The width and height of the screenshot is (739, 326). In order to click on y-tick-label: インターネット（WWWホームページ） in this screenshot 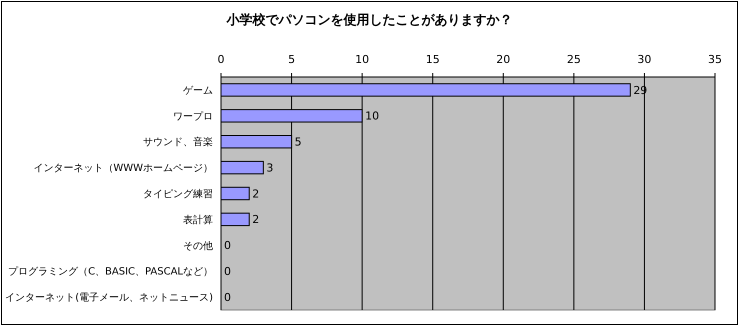, I will do `click(123, 168)`.